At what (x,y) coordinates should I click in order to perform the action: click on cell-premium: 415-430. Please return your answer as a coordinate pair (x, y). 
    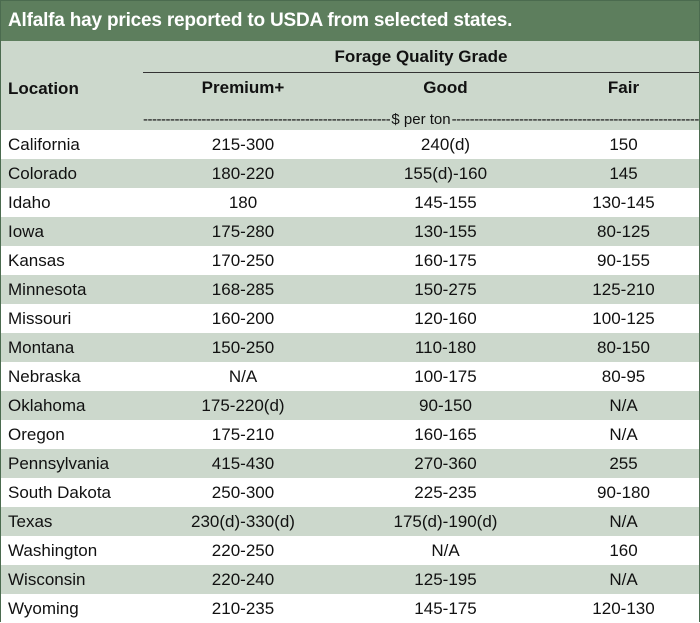
    Looking at the image, I should click on (243, 463).